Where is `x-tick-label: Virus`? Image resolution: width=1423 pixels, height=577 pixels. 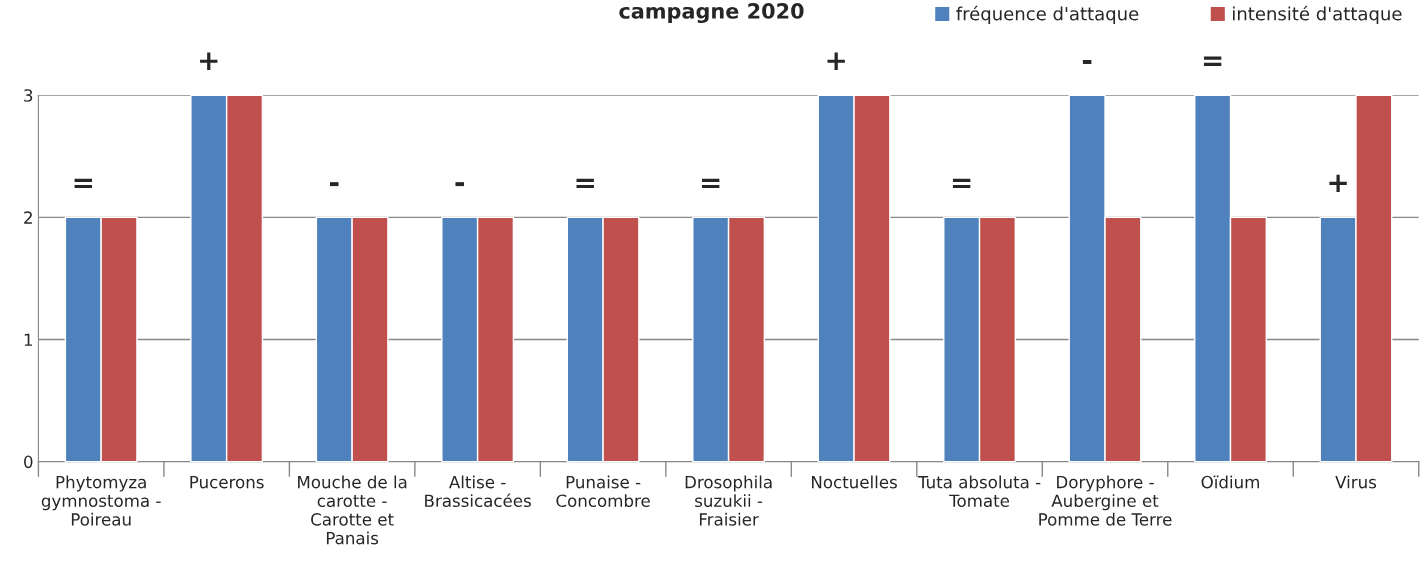
x-tick-label: Virus is located at coordinates (1356, 482).